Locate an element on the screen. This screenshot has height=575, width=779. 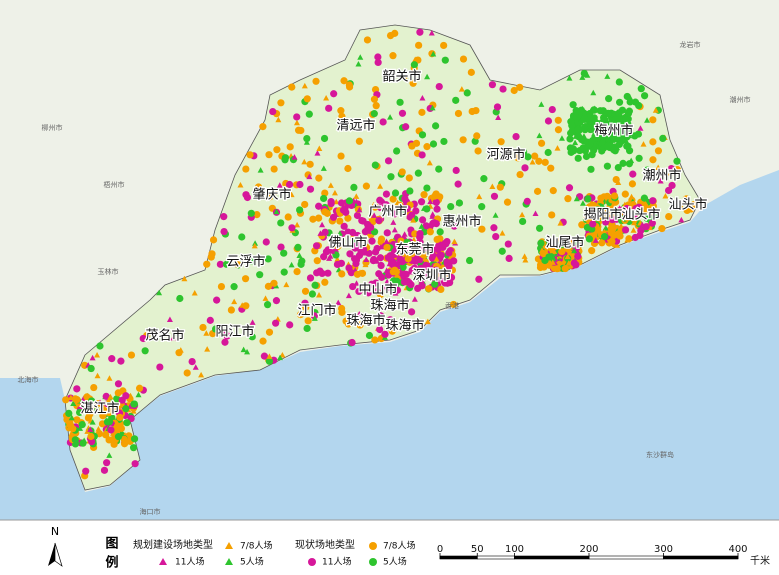
city-label: 韶关市 is located at coordinates (401, 77).